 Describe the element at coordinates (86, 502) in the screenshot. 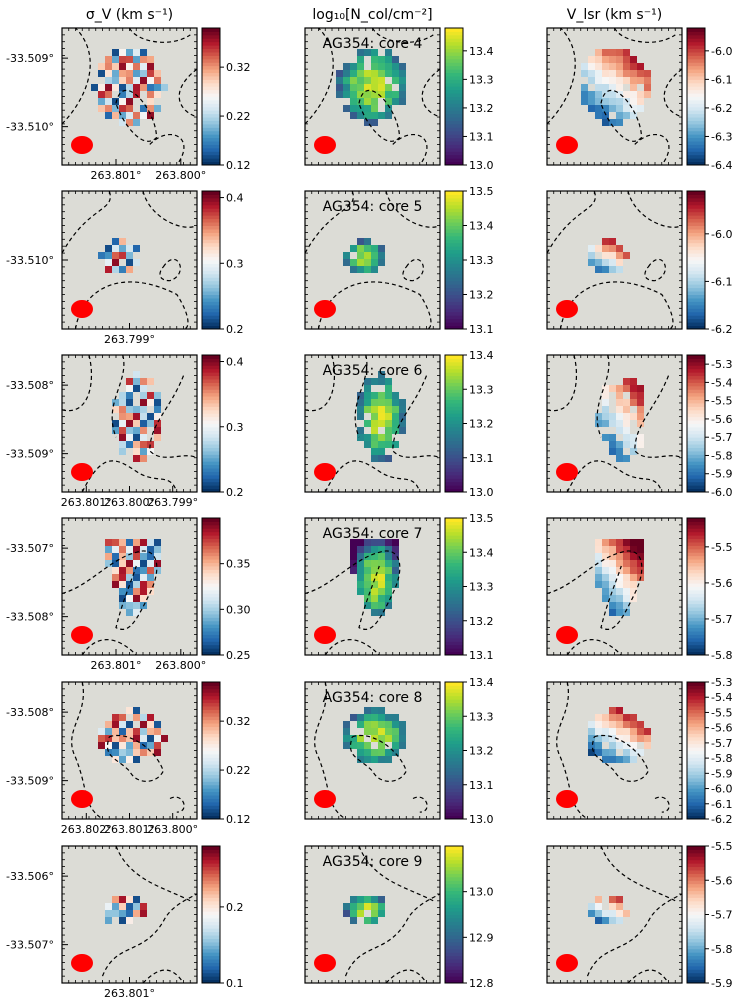

I see `x-tick-label: 263.801°` at that location.